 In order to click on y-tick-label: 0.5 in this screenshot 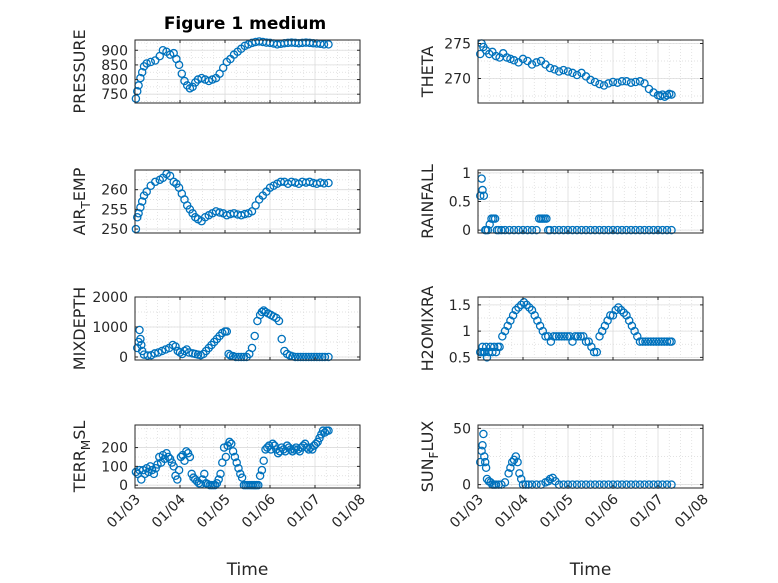, I will do `click(460, 358)`.